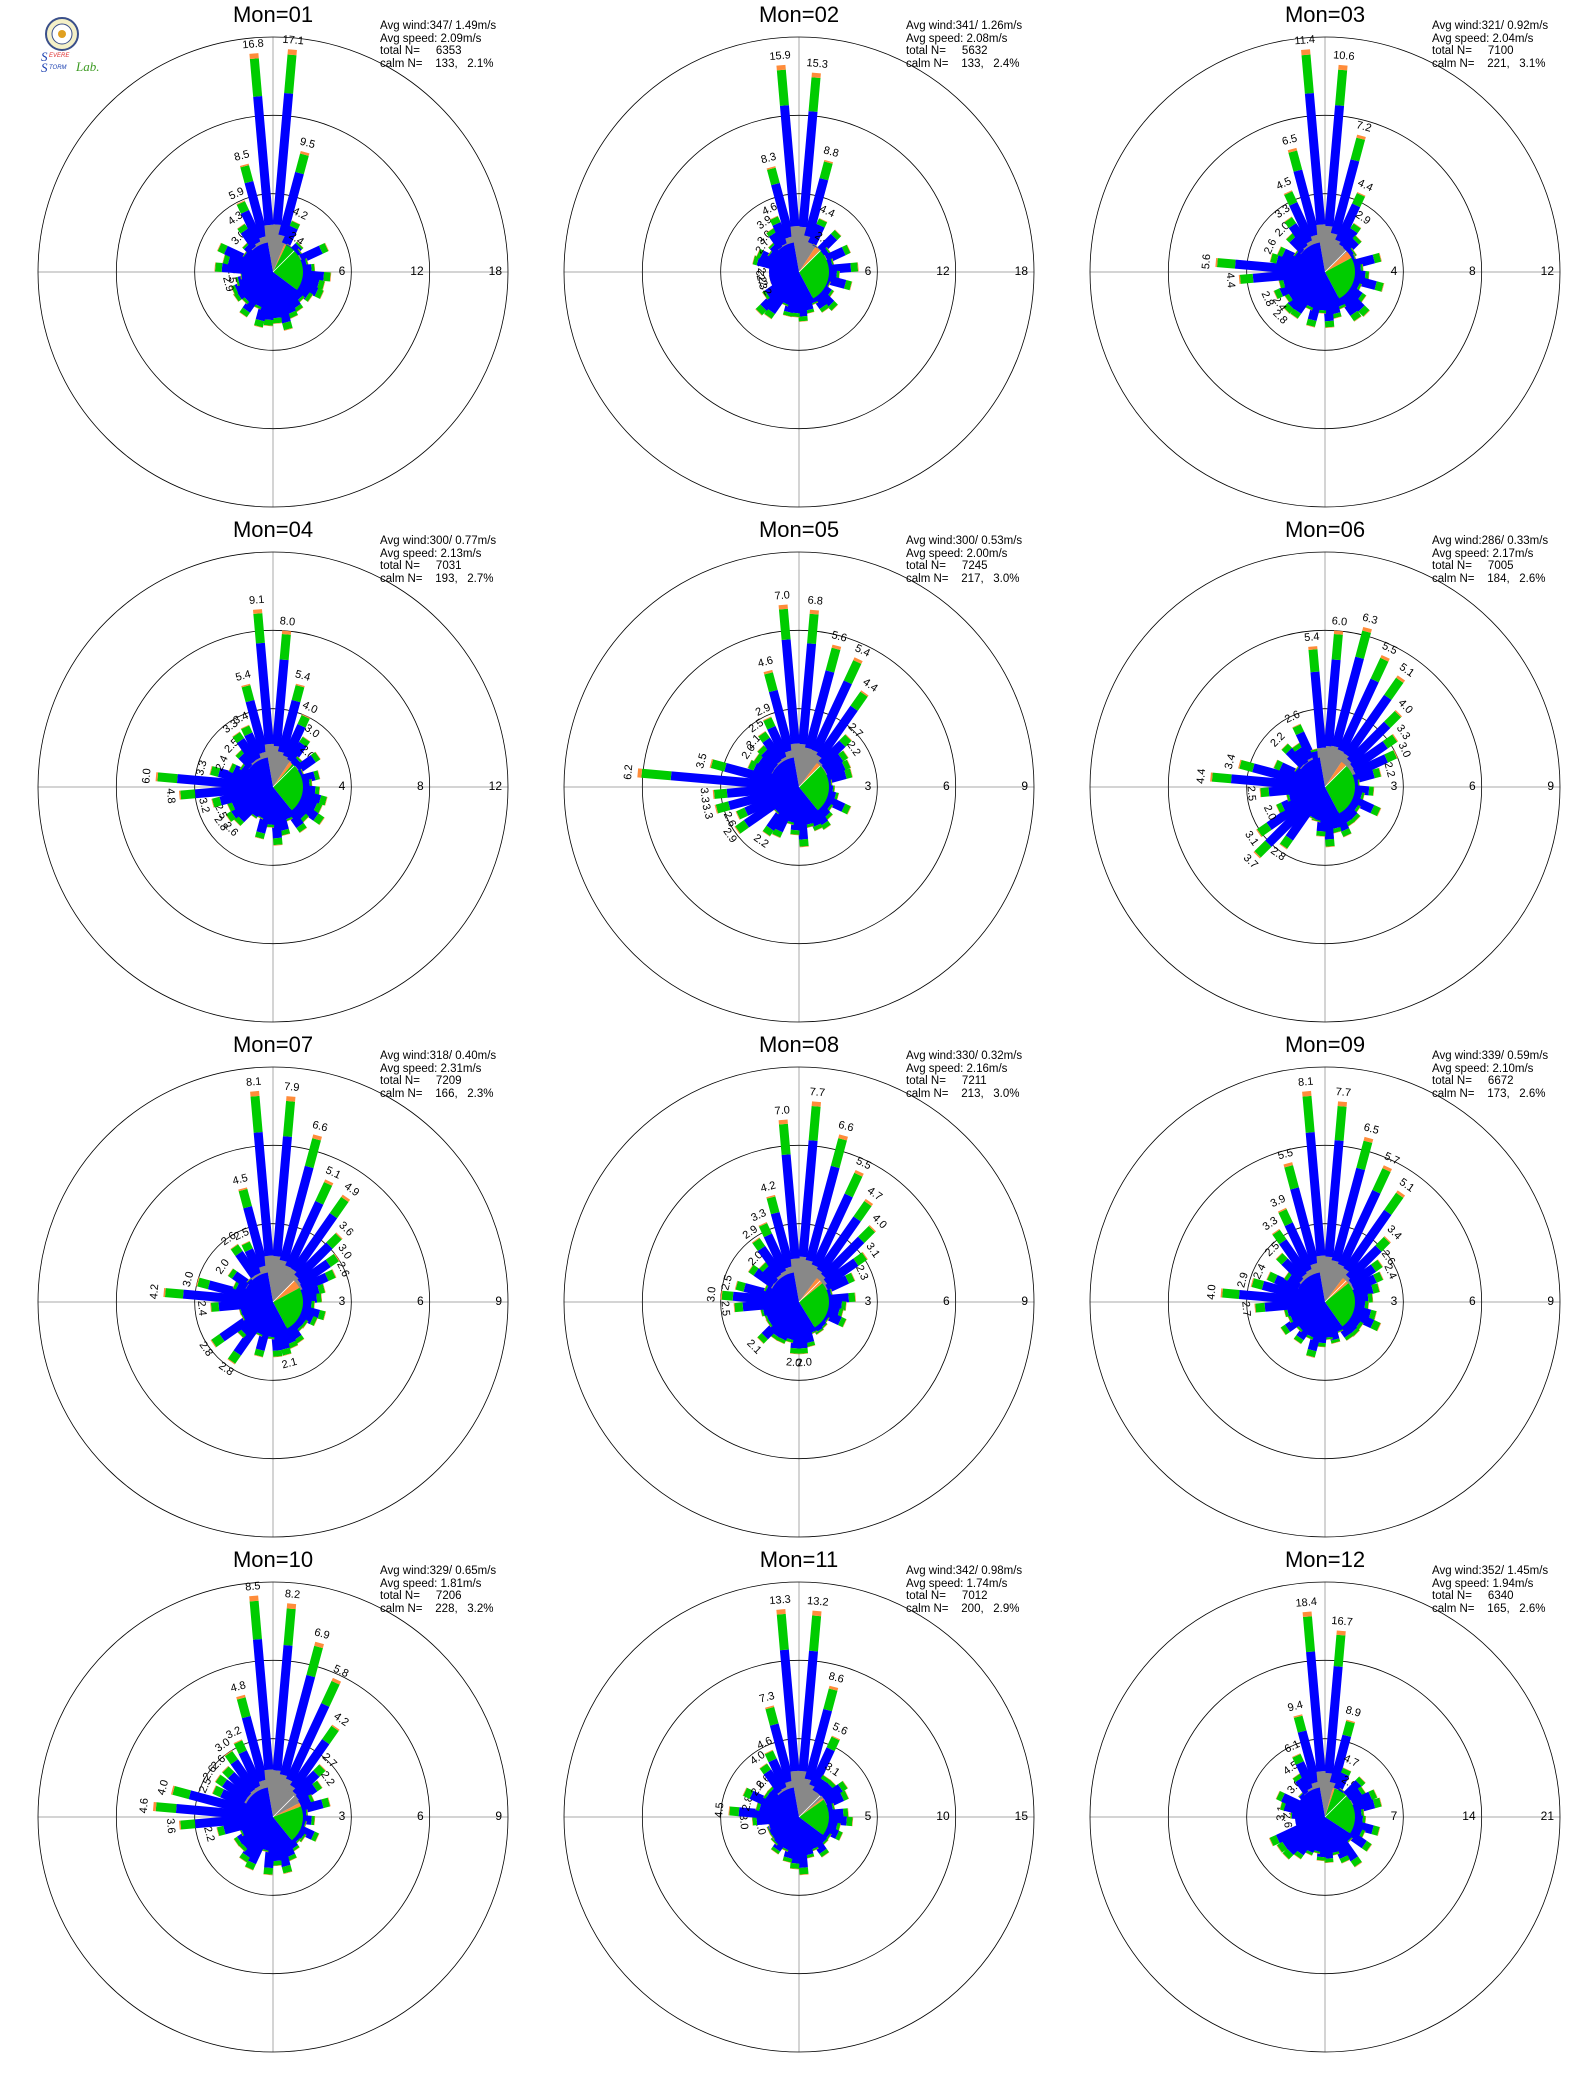 The image size is (1580, 2090). I want to click on stat-avg-wind: Avg wind:330/ 0.32m/s, so click(964, 1056).